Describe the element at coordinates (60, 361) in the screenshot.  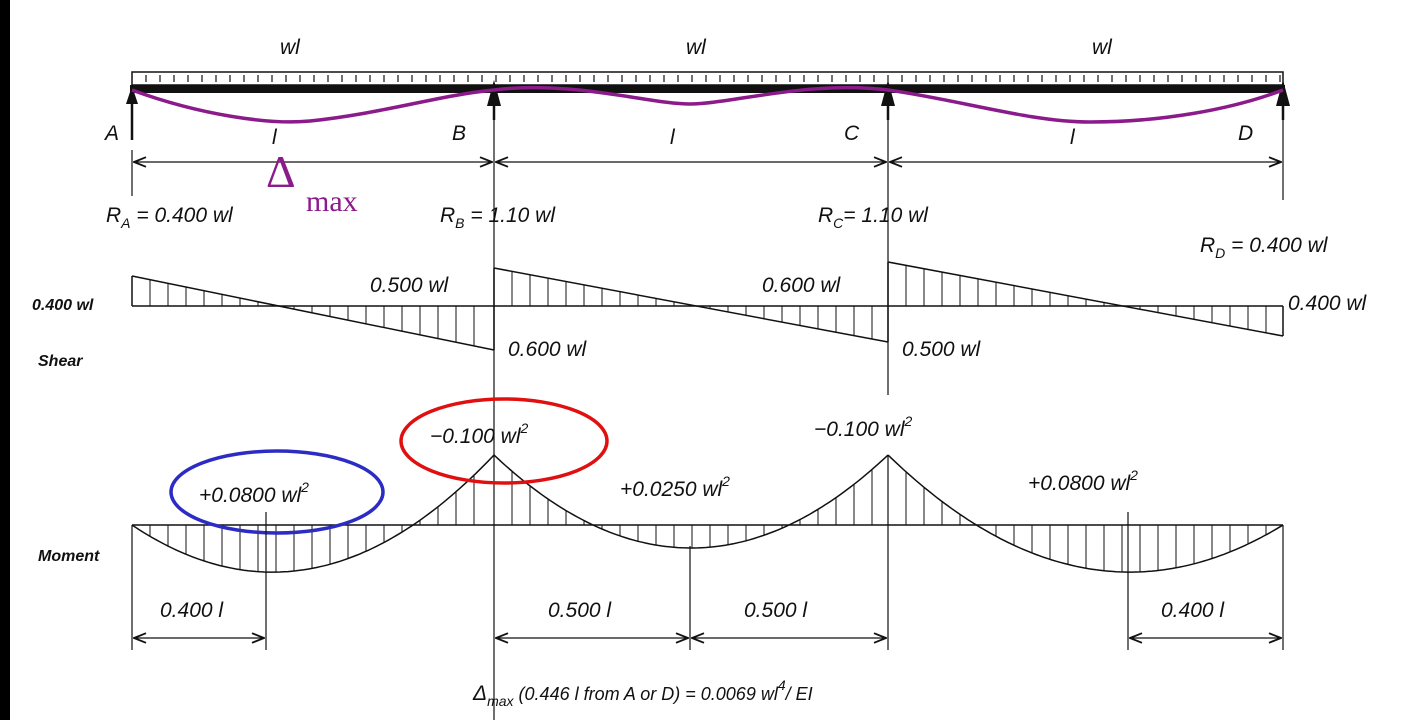
I see `shear-title: Shear` at that location.